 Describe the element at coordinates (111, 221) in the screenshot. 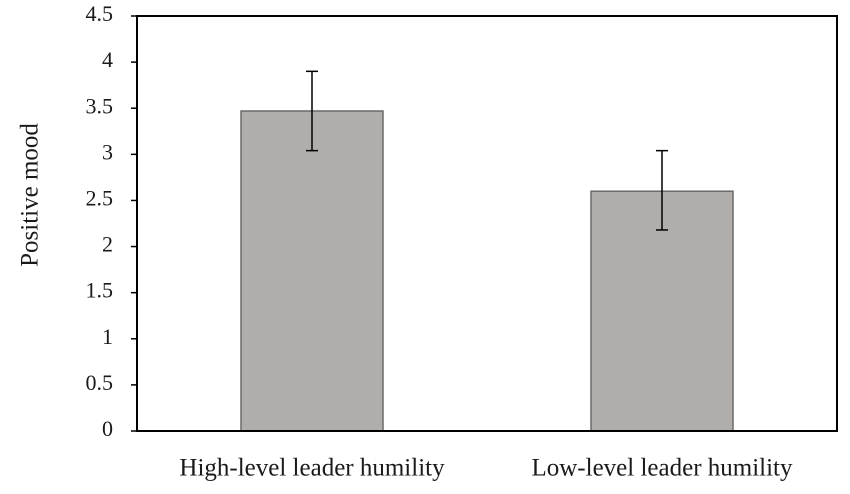

I see `y-axis-ticks: 0 0.5 1 1.5 2 2.5 3 3.5 4 4.5` at that location.